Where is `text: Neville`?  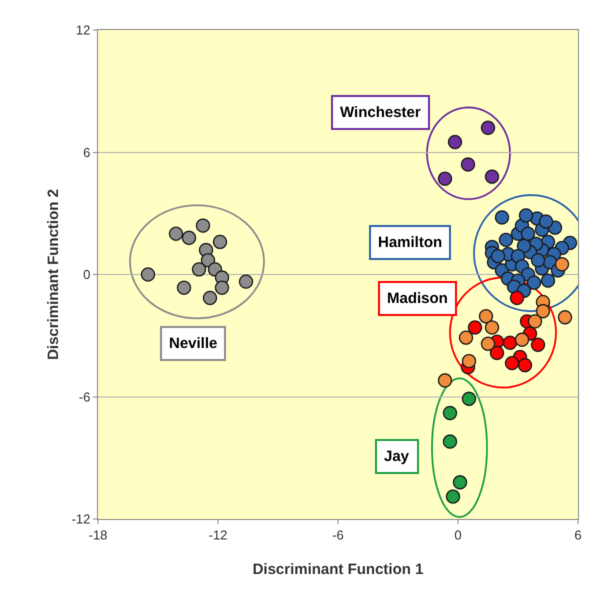
text: Neville is located at coordinates (193, 343).